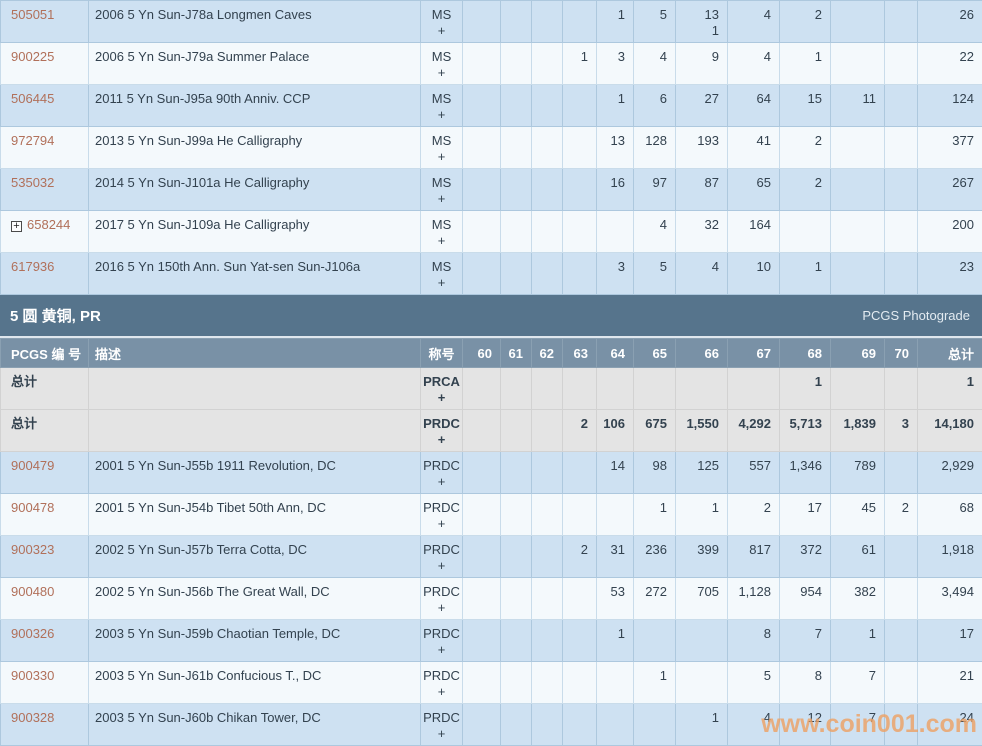 This screenshot has width=982, height=746. Describe the element at coordinates (16, 226) in the screenshot. I see `expand-icon: +` at that location.